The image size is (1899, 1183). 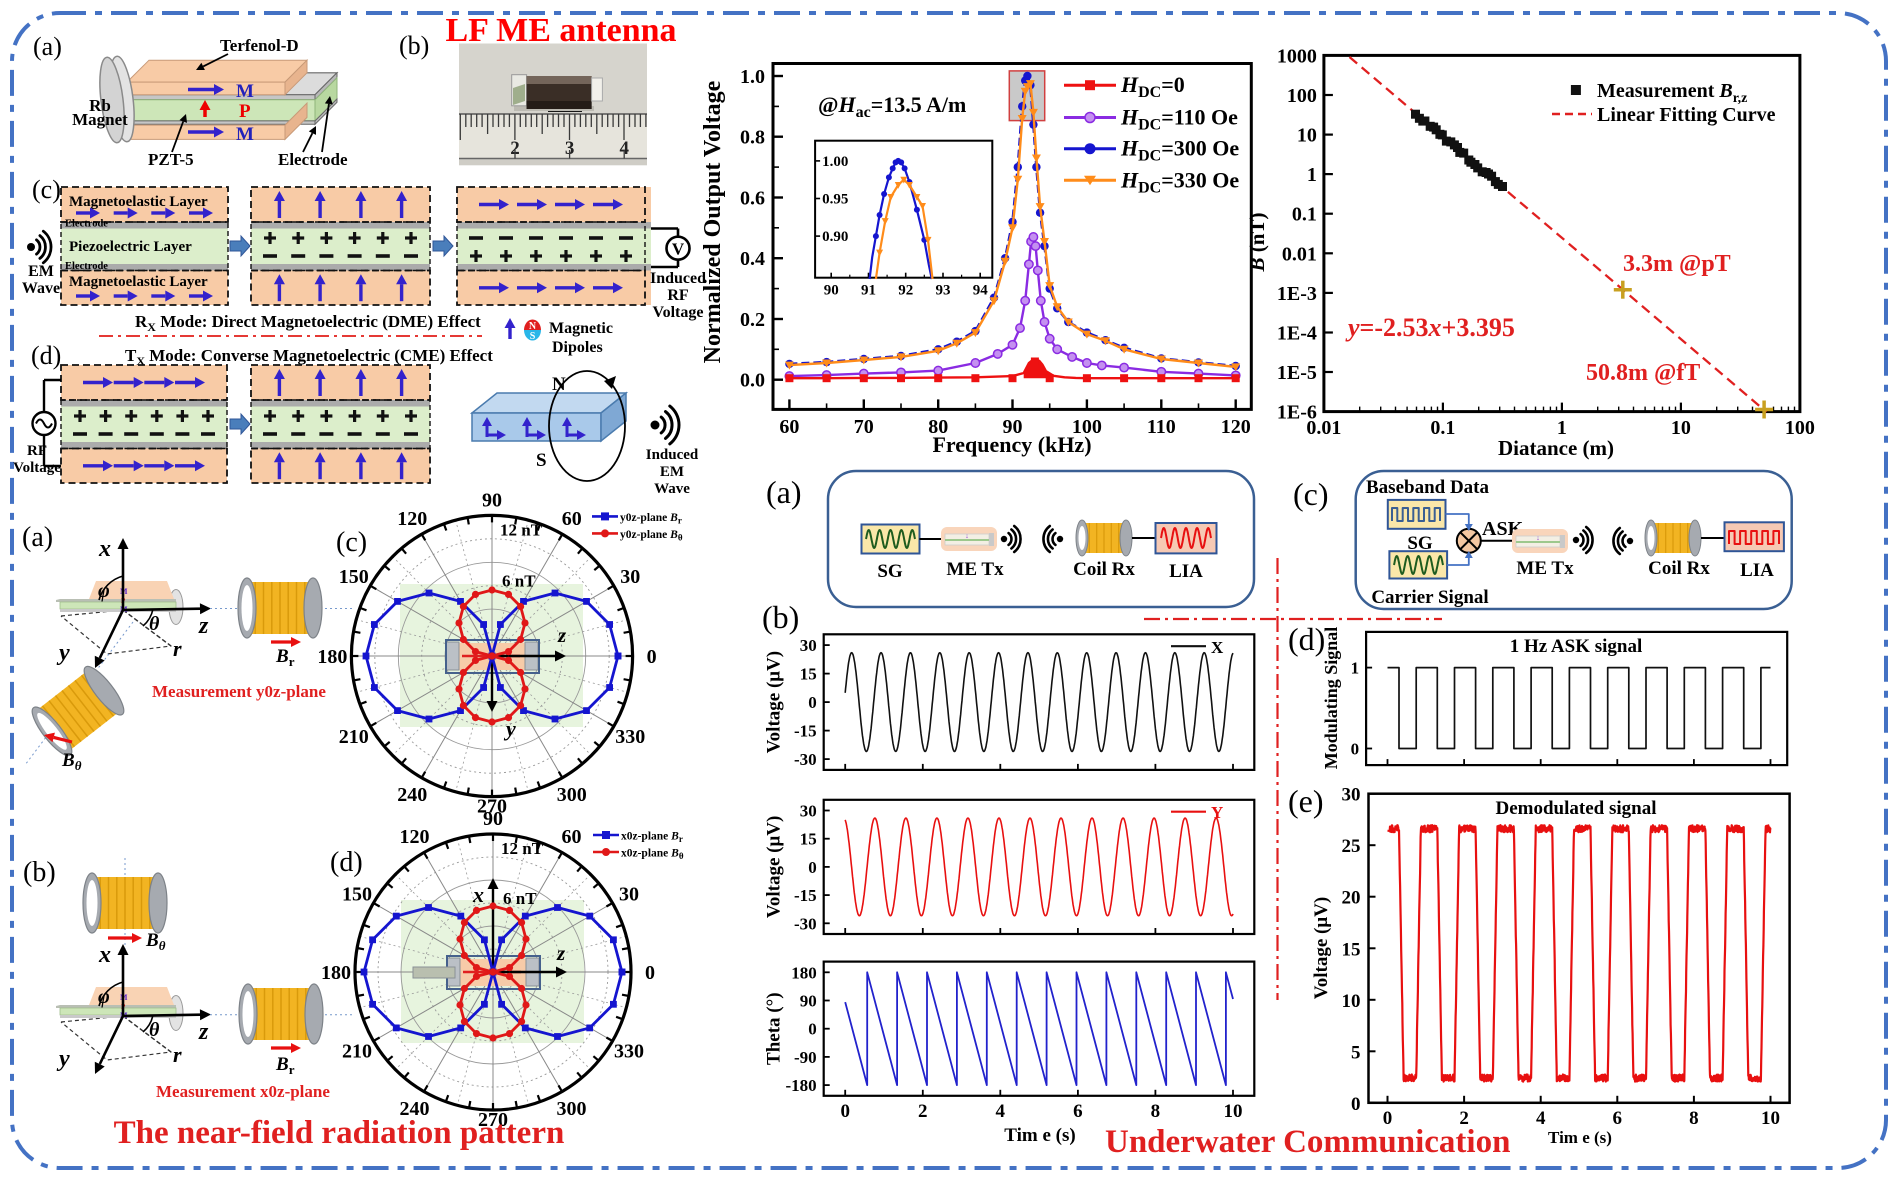 What do you see at coordinates (1297, 294) in the screenshot?
I see `svg-text: 1E-3` at bounding box center [1297, 294].